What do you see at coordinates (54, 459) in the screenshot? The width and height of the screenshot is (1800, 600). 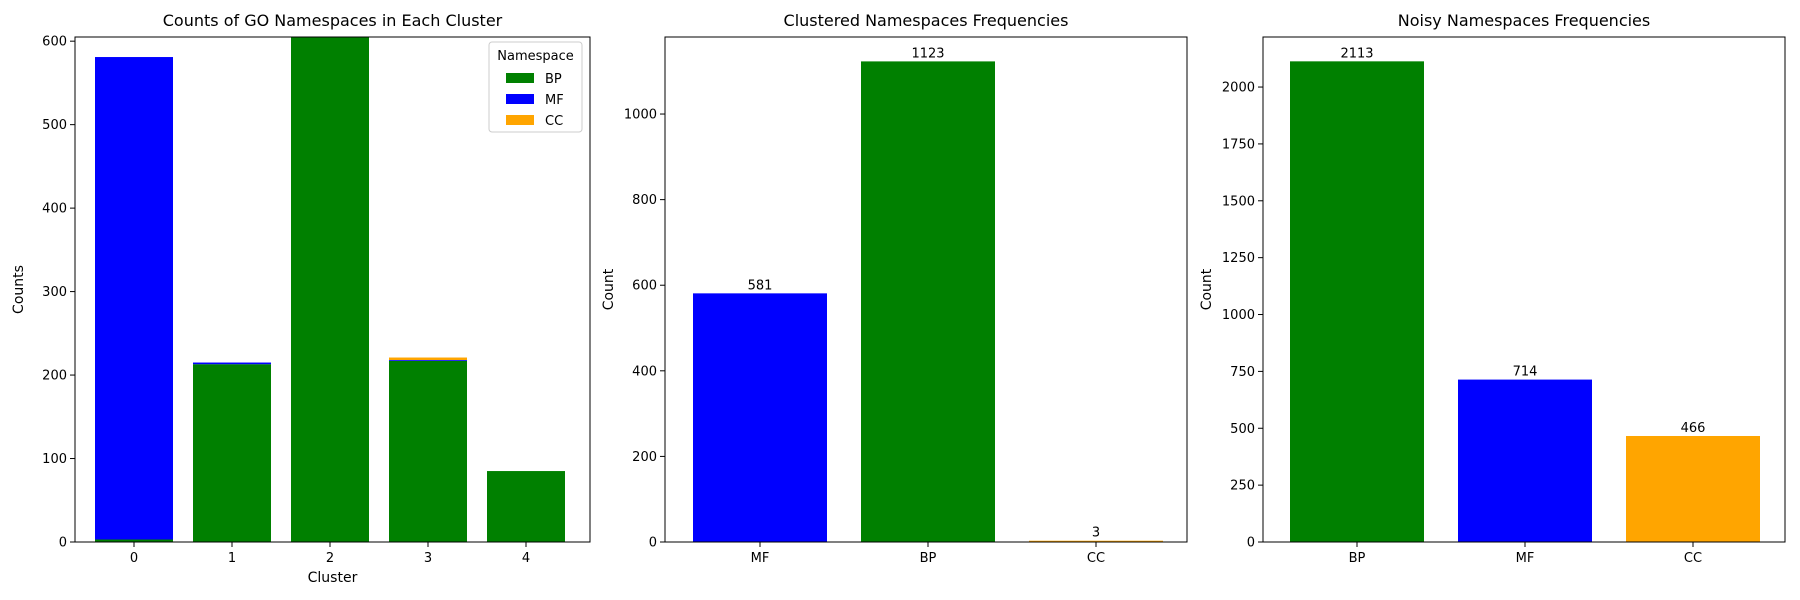 I see `y-tick-label: 100` at bounding box center [54, 459].